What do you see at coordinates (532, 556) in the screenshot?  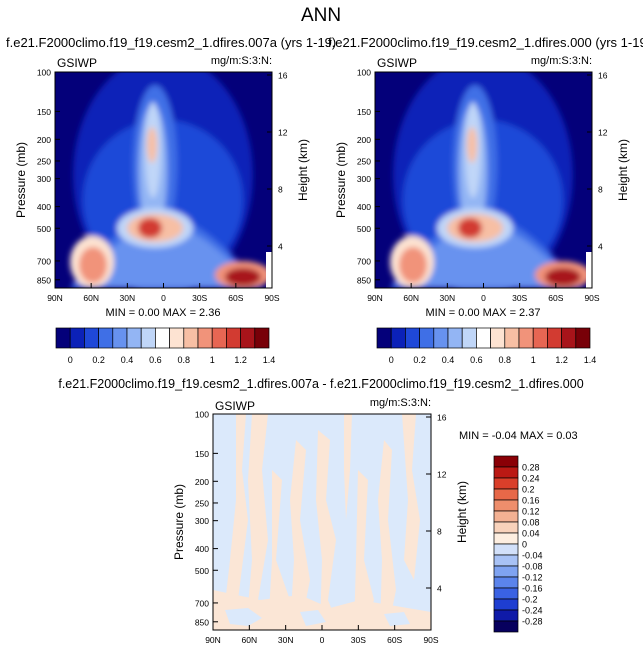 I see `colorbar-label: -0.04` at bounding box center [532, 556].